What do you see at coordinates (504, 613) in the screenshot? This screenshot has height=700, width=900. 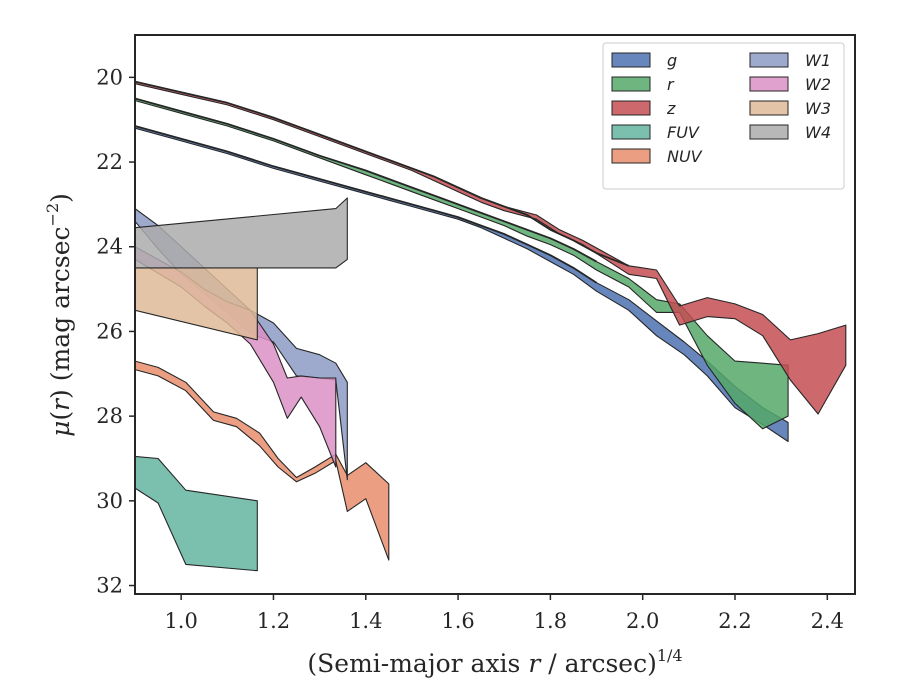 I see `x-axis: 1.0 1.2 1.4 1.6 1.8 2.0 2.2 2.4` at bounding box center [504, 613].